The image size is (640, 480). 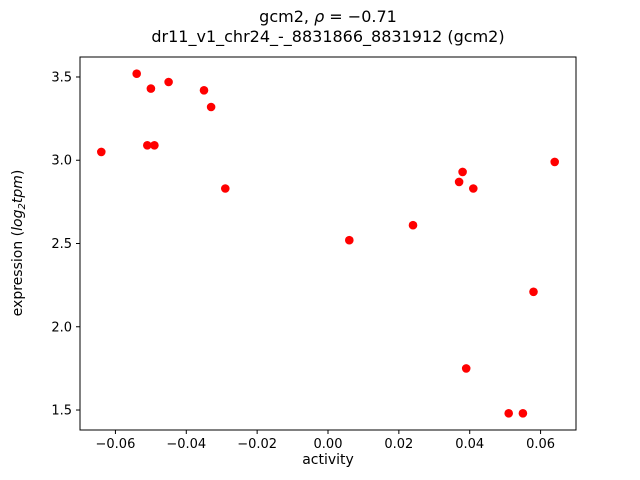 What do you see at coordinates (22, 206) in the screenshot?
I see `y-axis-label-subscript-2: 2` at bounding box center [22, 206].